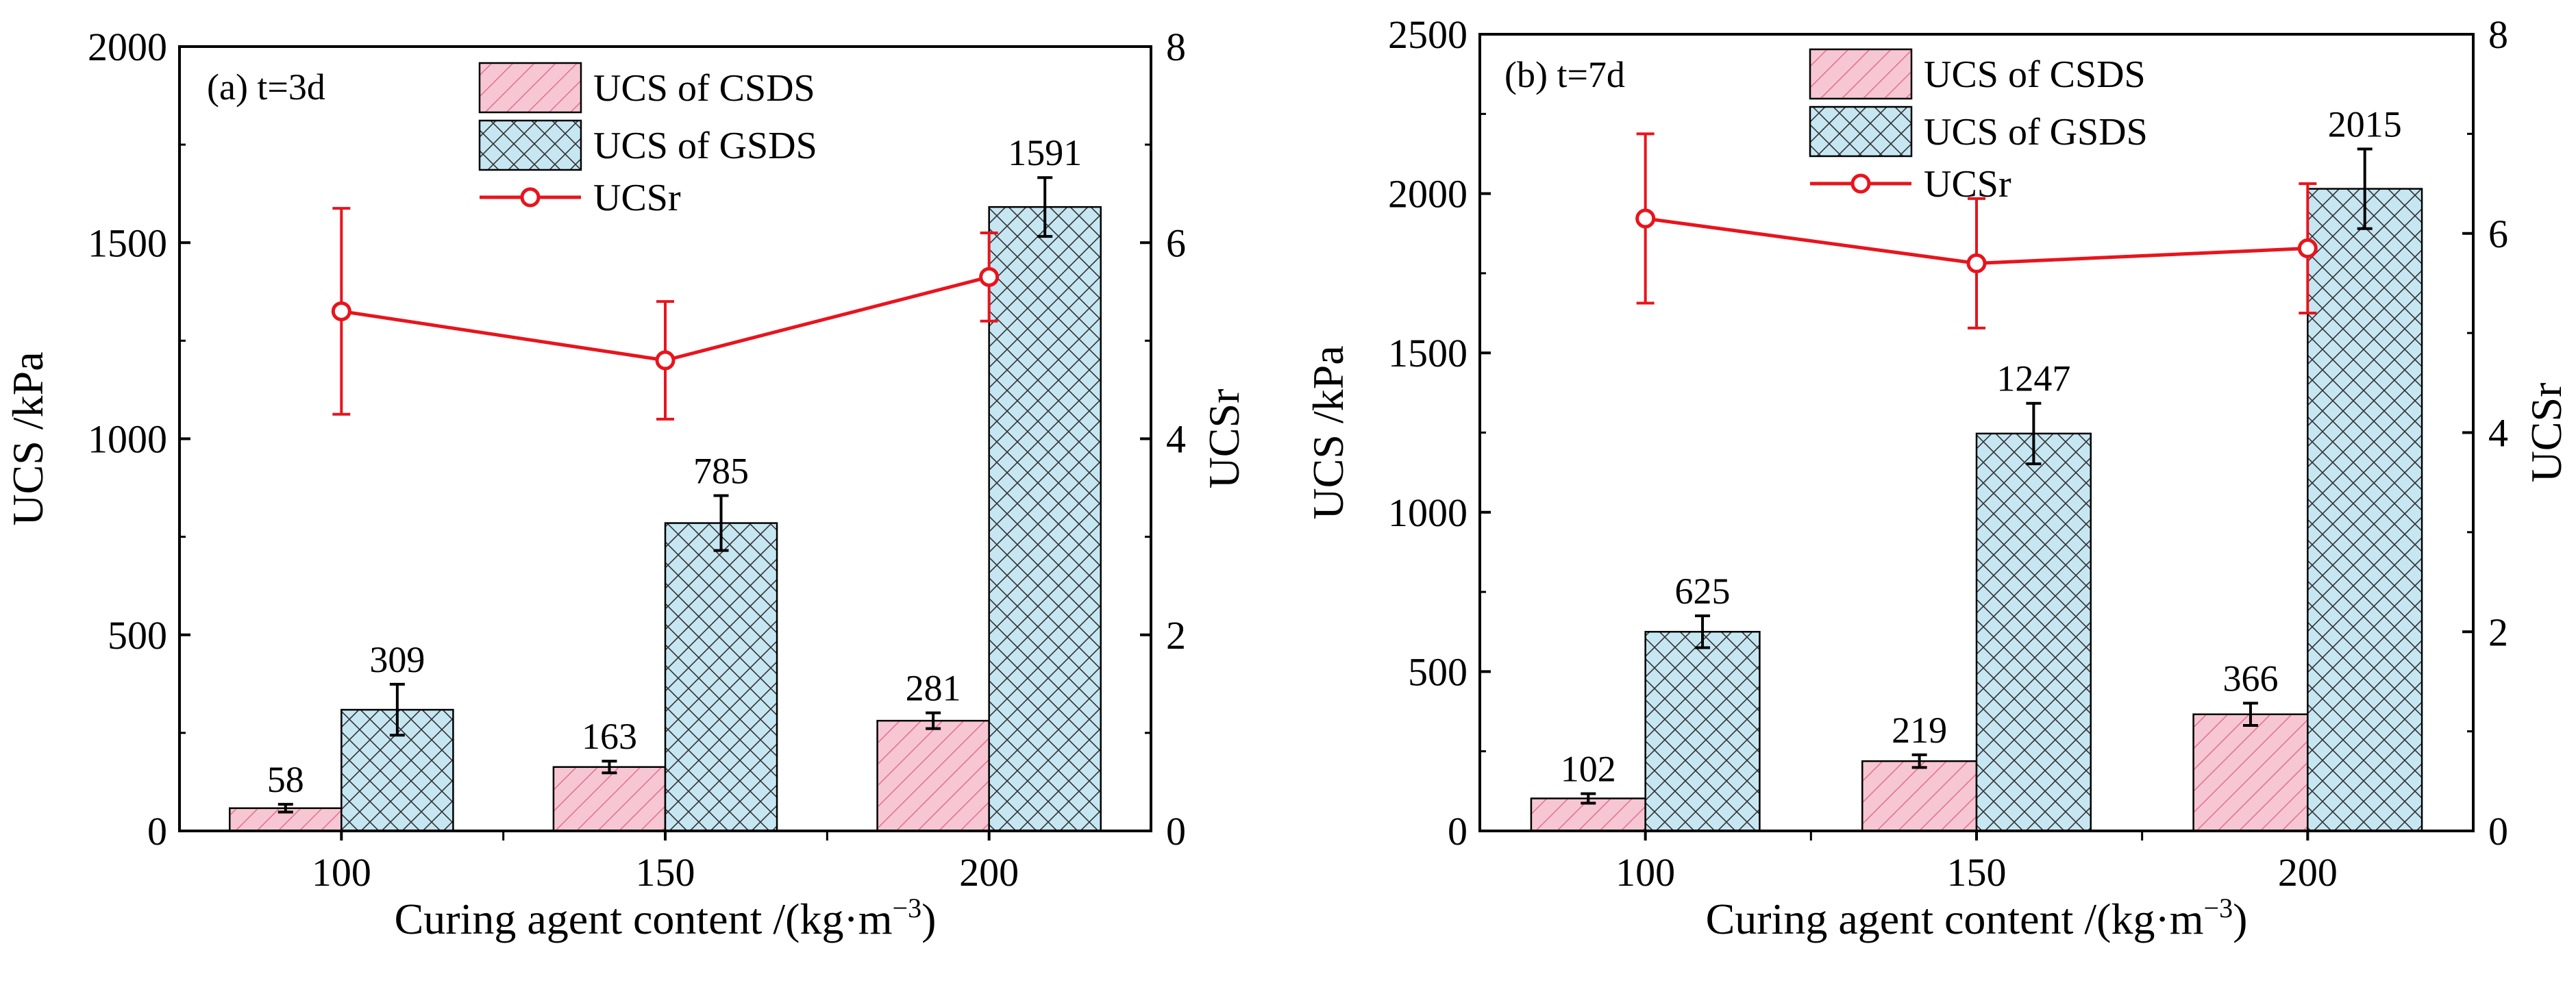 This screenshot has height=983, width=2576. Describe the element at coordinates (266, 87) in the screenshot. I see `panel-label: (a) t=3d` at that location.